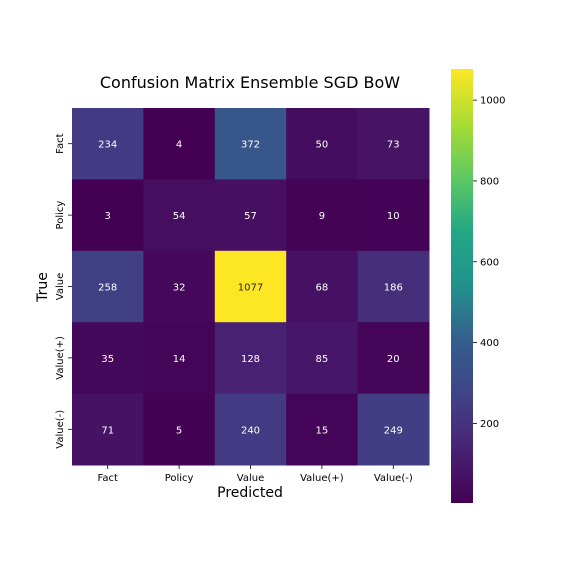 The image size is (576, 576). Describe the element at coordinates (60, 358) in the screenshot. I see `y-tick-label: Value(+)` at that location.